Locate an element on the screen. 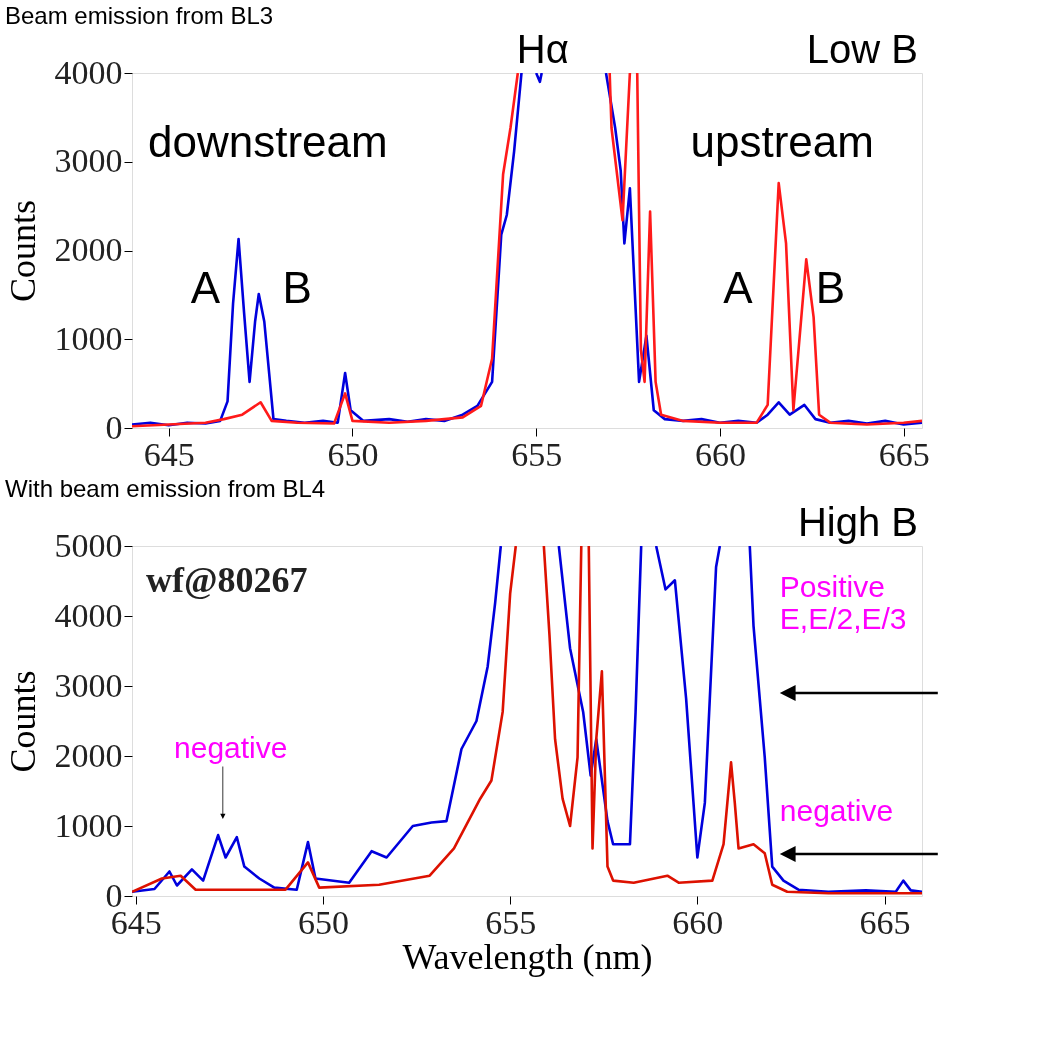  y-tick-label: 5000 is located at coordinates (88, 545).